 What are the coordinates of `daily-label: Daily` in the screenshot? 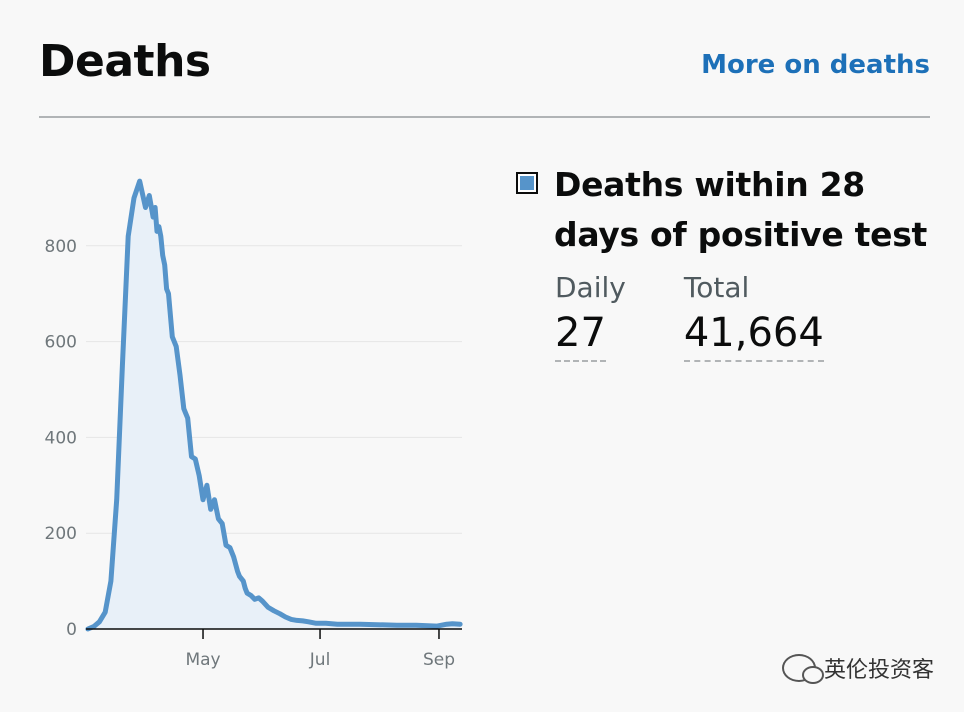 It's located at (590, 287).